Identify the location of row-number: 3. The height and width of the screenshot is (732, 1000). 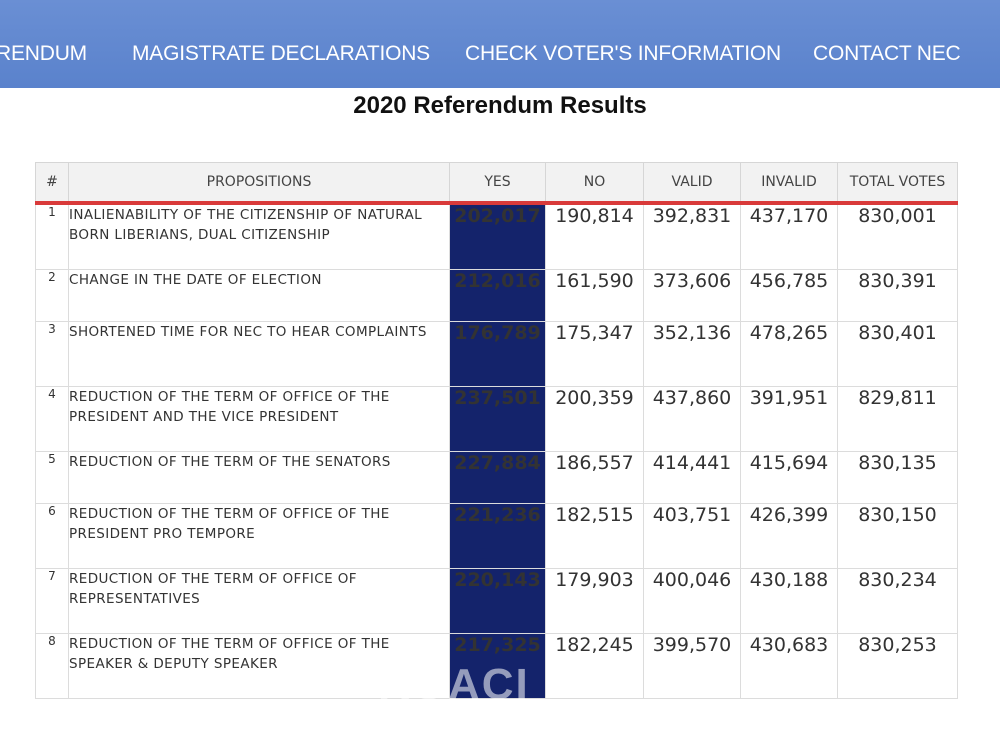
(52, 354).